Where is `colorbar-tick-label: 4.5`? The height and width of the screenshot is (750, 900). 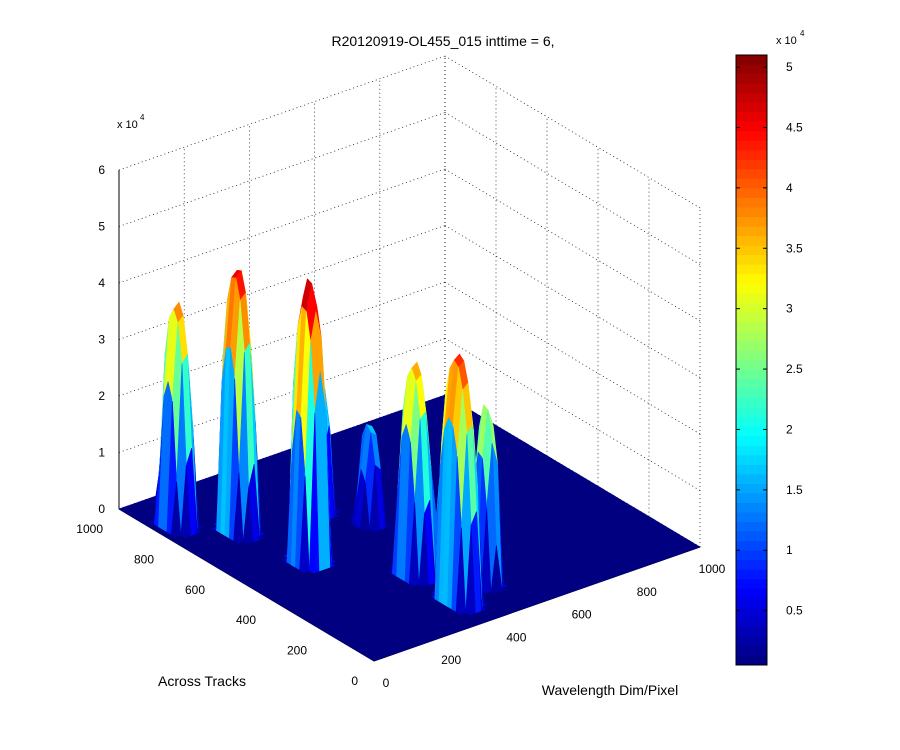 colorbar-tick-label: 4.5 is located at coordinates (794, 127).